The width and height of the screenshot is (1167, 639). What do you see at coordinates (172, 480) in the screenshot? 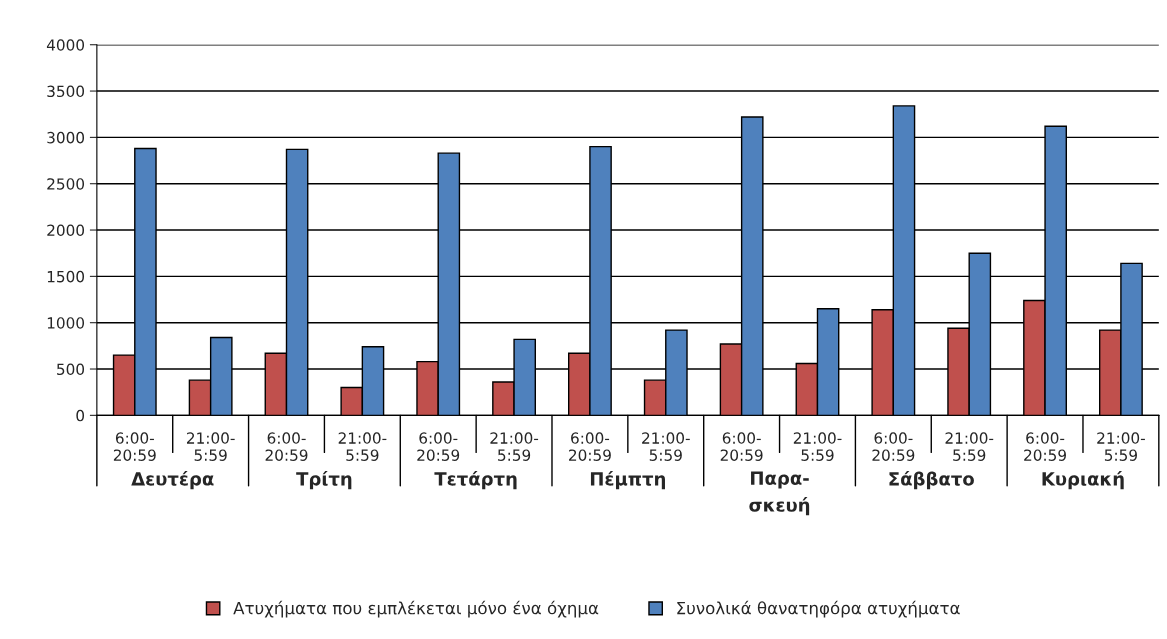
I see `text: Δευτέρα` at bounding box center [172, 480].